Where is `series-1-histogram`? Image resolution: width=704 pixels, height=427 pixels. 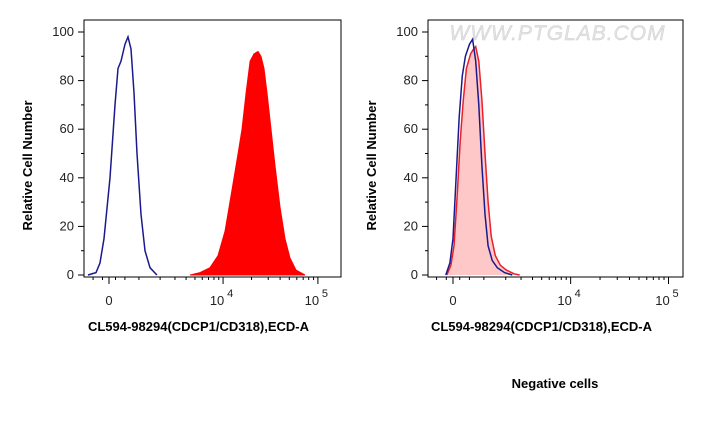
series-1-histogram is located at coordinates (247, 163).